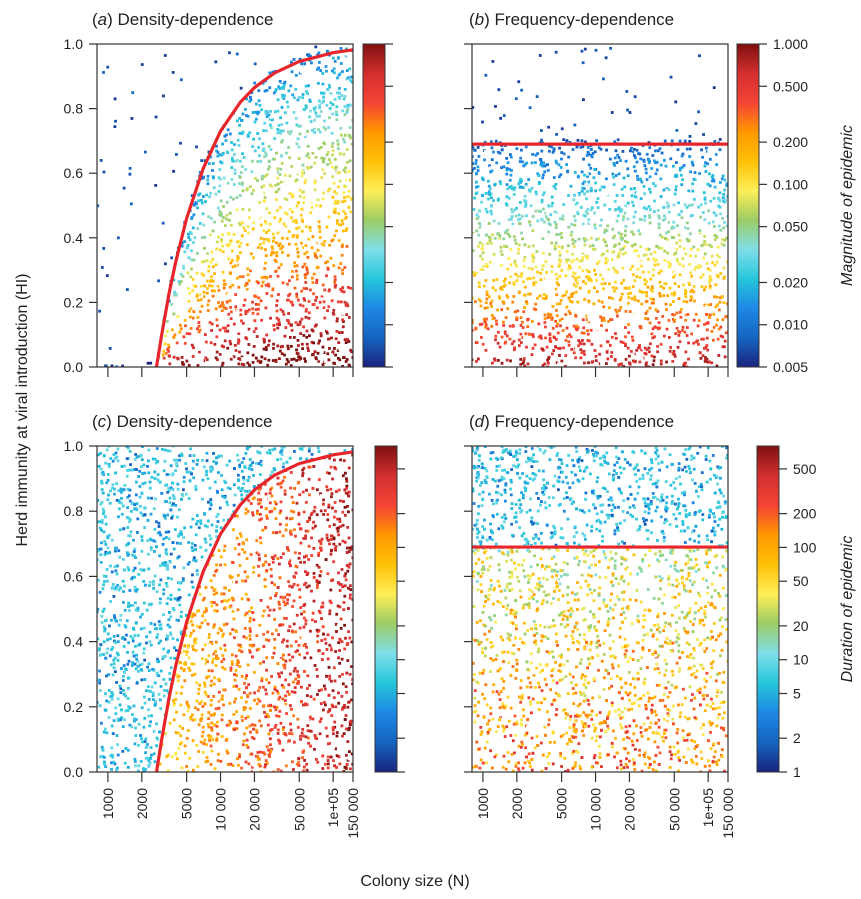  What do you see at coordinates (414, 881) in the screenshot?
I see `x-axis-title: Colony size (N)` at bounding box center [414, 881].